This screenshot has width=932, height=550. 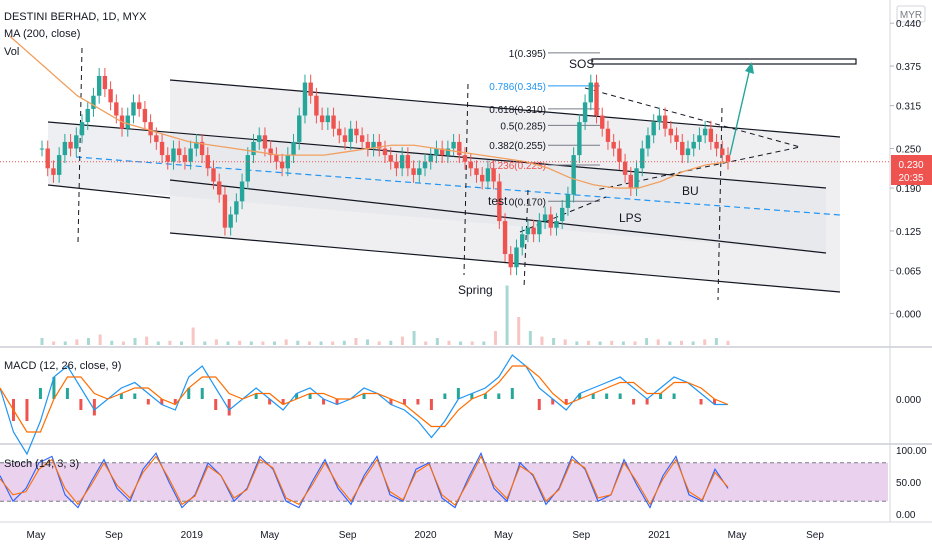 I want to click on macd-axis: 0.000, so click(x=908, y=400).